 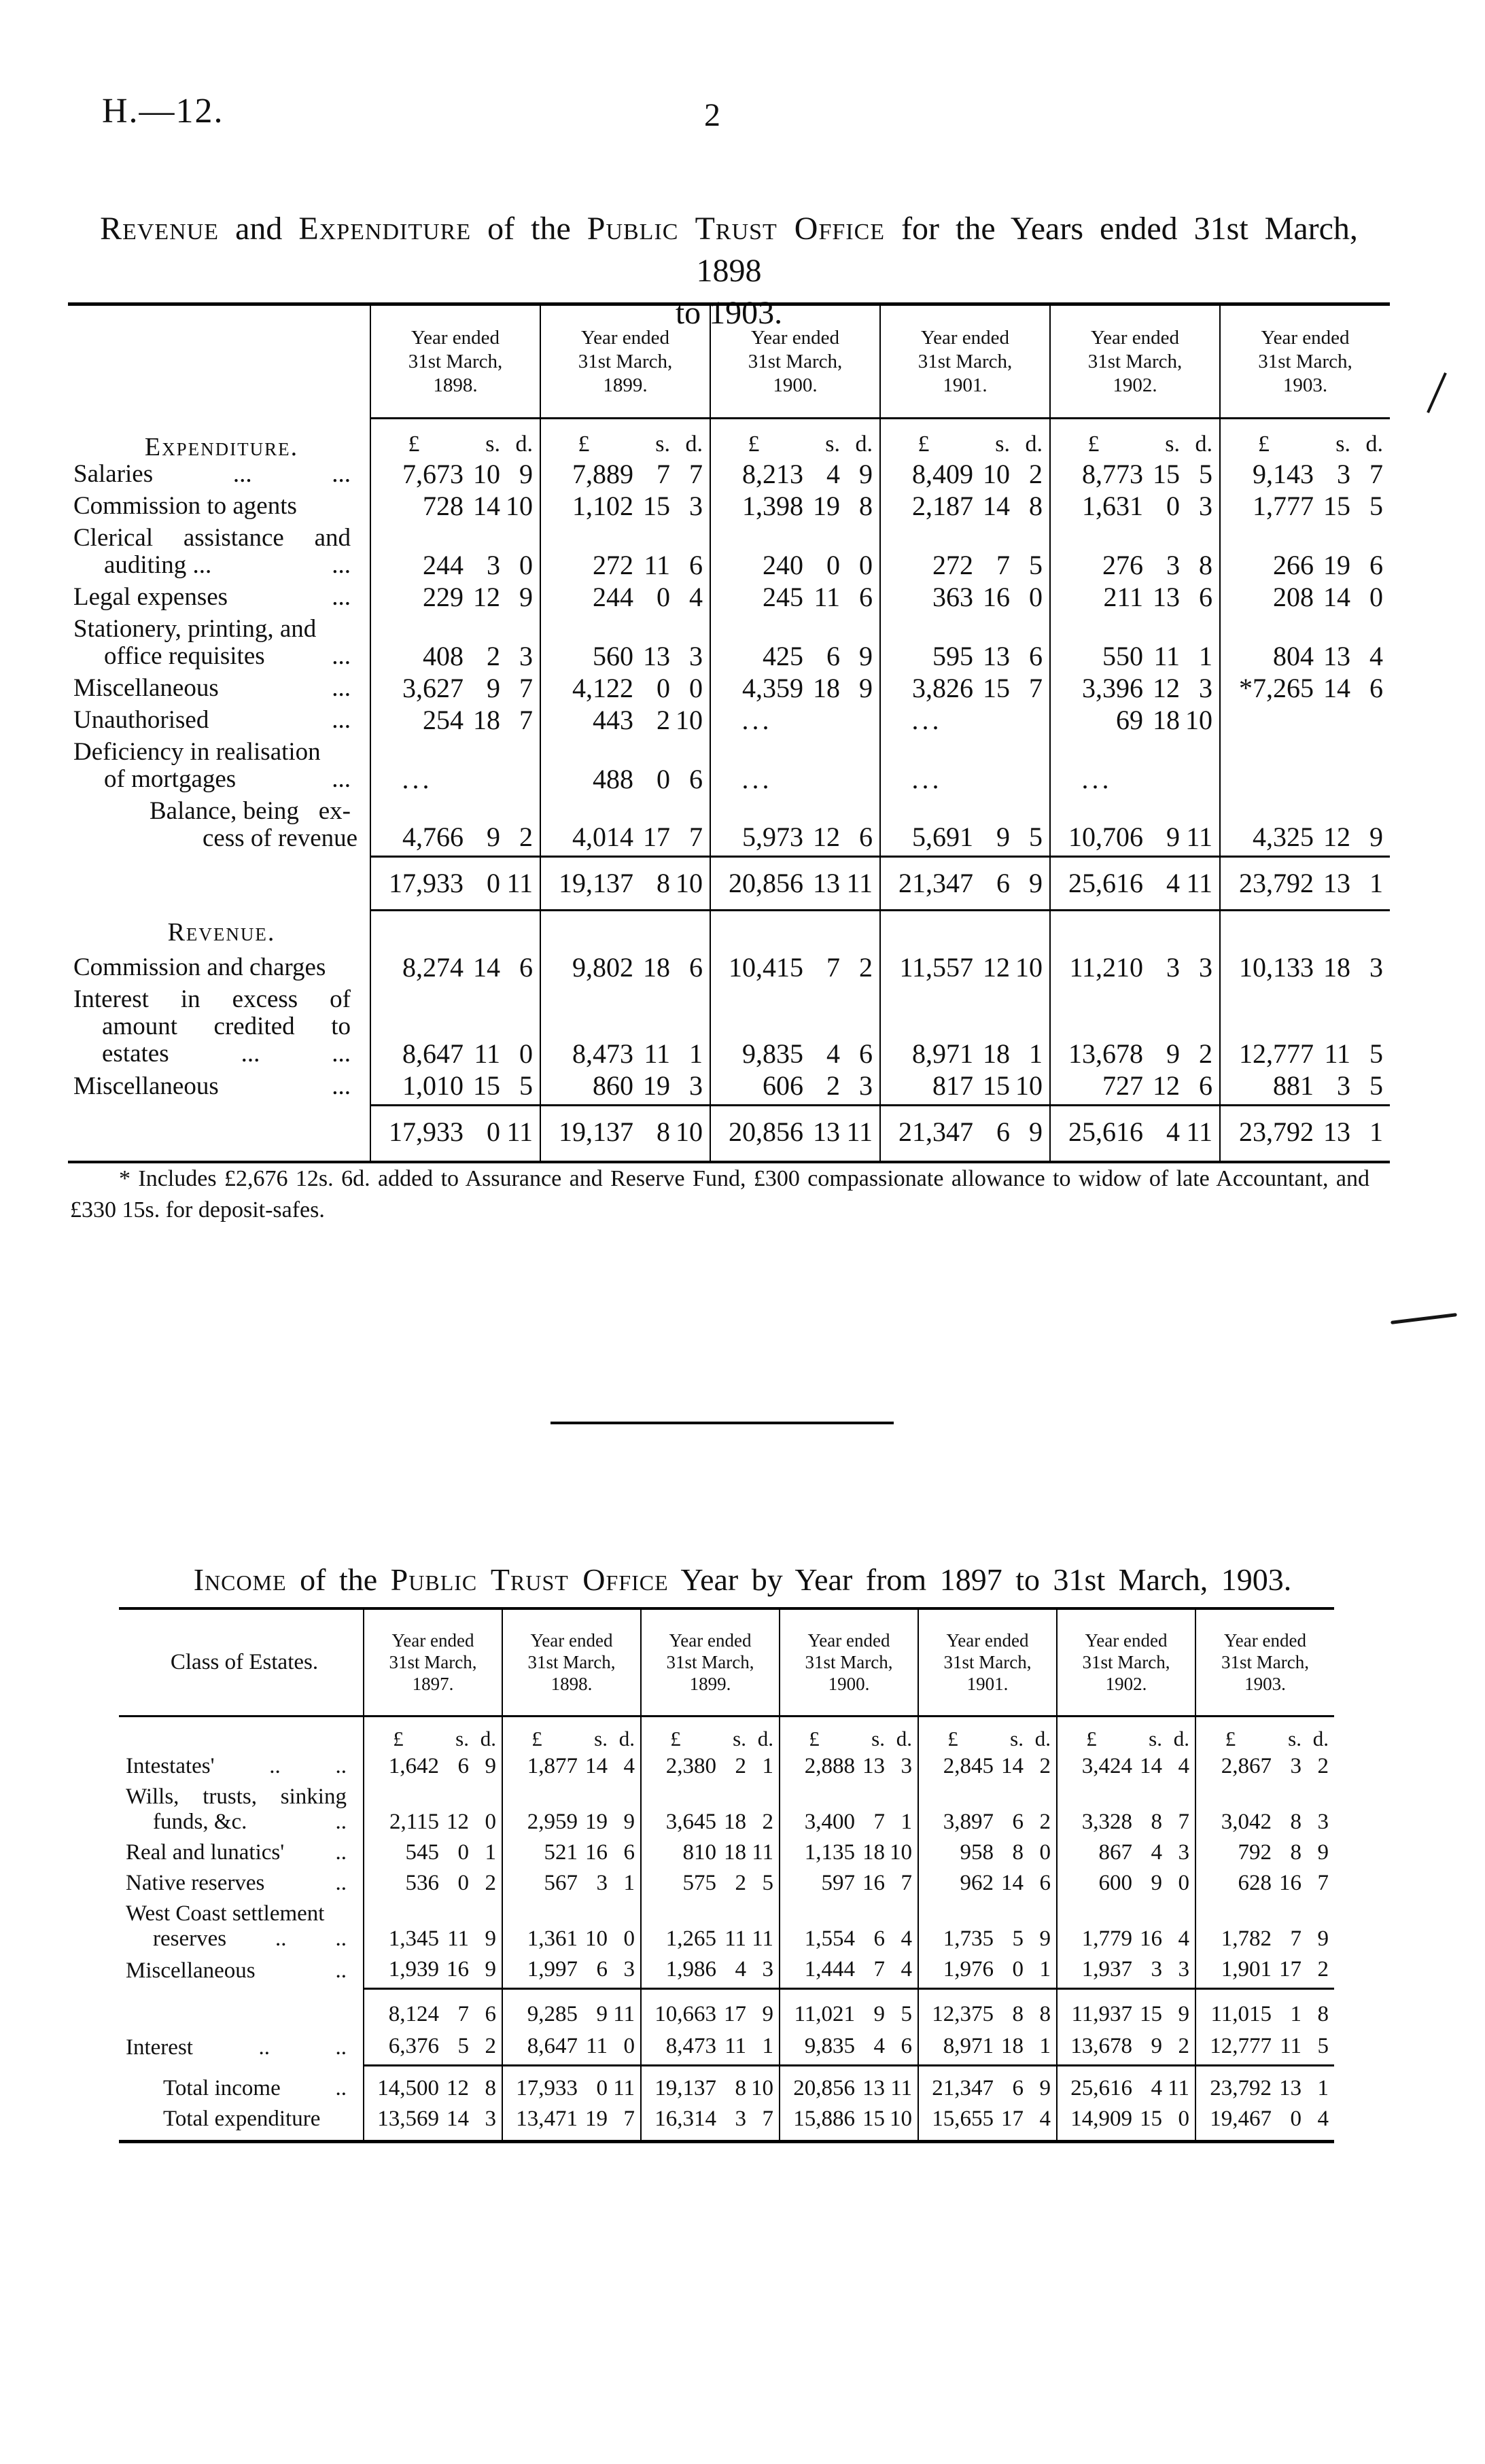 I want to click on amount-cell: 363 16 0, so click(x=965, y=599).